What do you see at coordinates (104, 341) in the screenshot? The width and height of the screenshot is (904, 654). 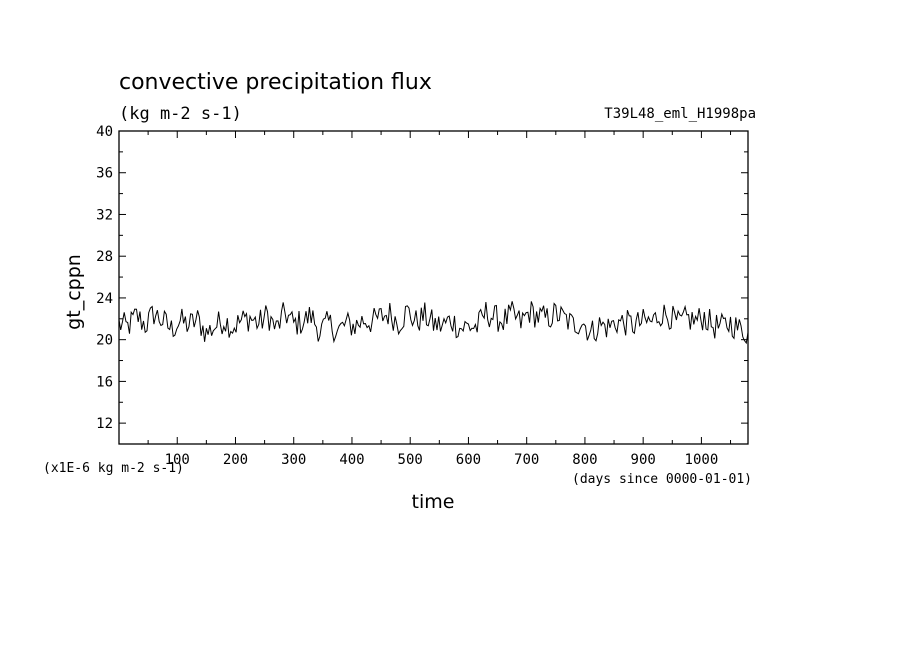 I see `y-tick-label: 20` at bounding box center [104, 341].